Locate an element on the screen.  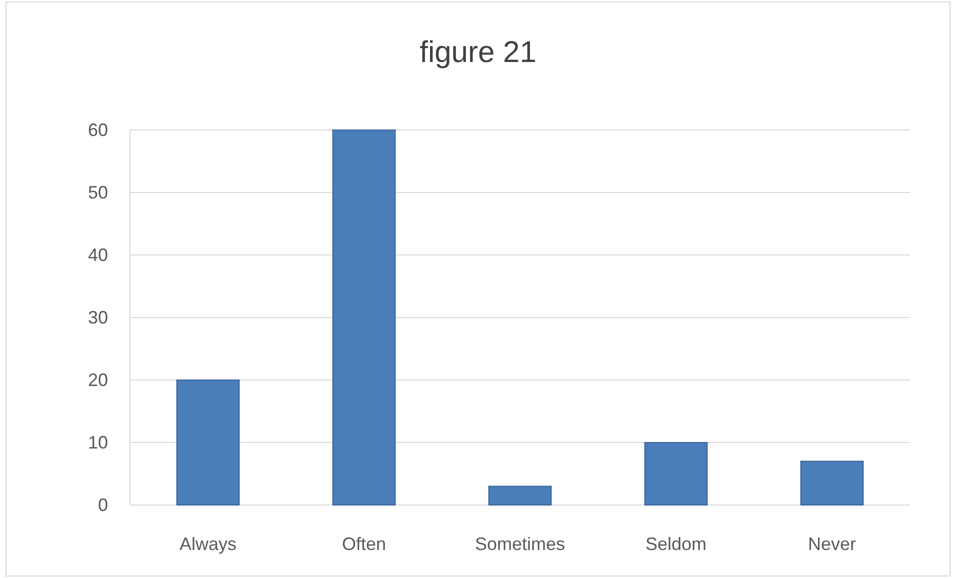
y-tick-label: 50 is located at coordinates (98, 192).